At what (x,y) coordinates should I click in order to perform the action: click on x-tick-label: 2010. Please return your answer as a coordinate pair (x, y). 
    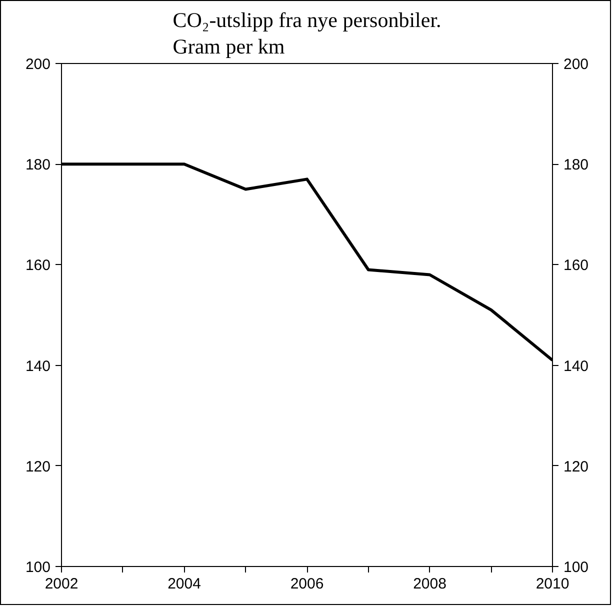
    Looking at the image, I should click on (553, 584).